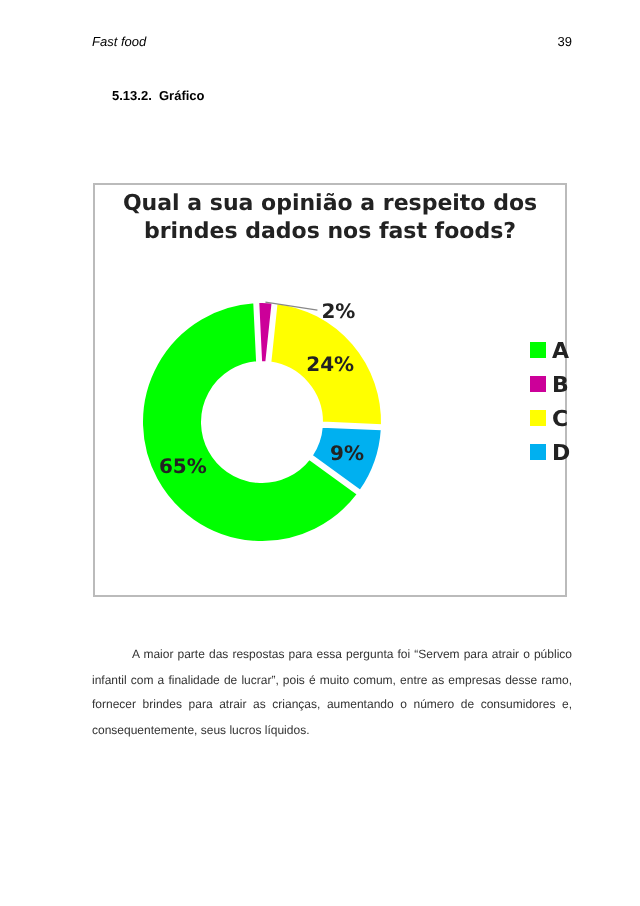 Image resolution: width=640 pixels, height=906 pixels. I want to click on legend-label: D, so click(561, 453).